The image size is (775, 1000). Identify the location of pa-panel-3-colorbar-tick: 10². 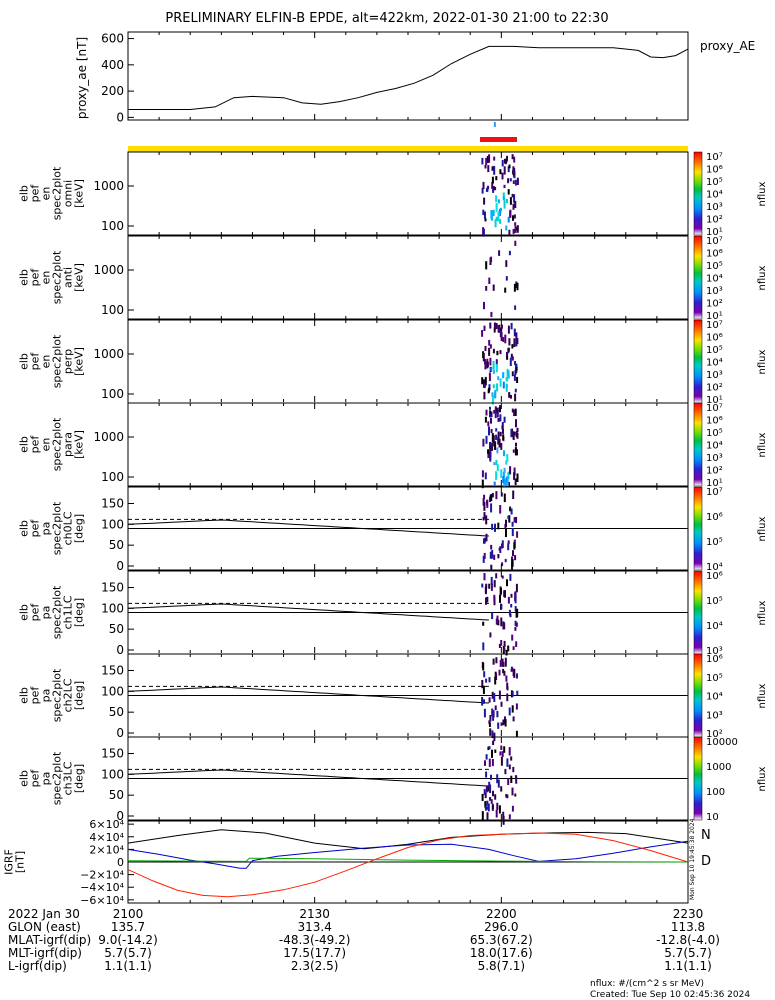
(714, 734).